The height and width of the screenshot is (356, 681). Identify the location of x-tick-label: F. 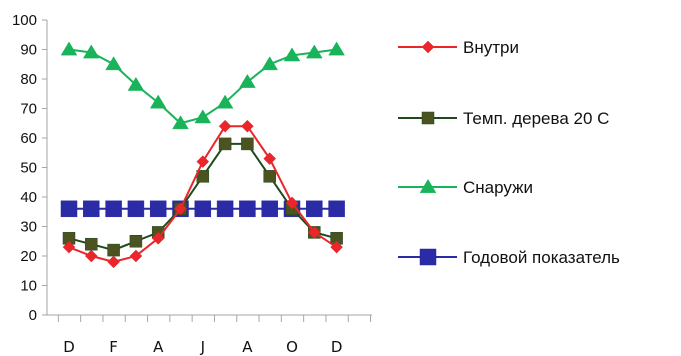
(113, 347).